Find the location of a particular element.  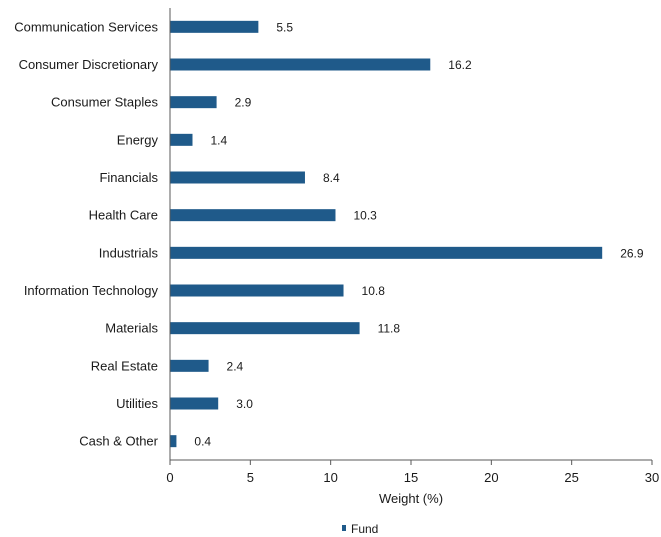

x-ticks: 0 5 10 15 20 25 30 is located at coordinates (412, 472).